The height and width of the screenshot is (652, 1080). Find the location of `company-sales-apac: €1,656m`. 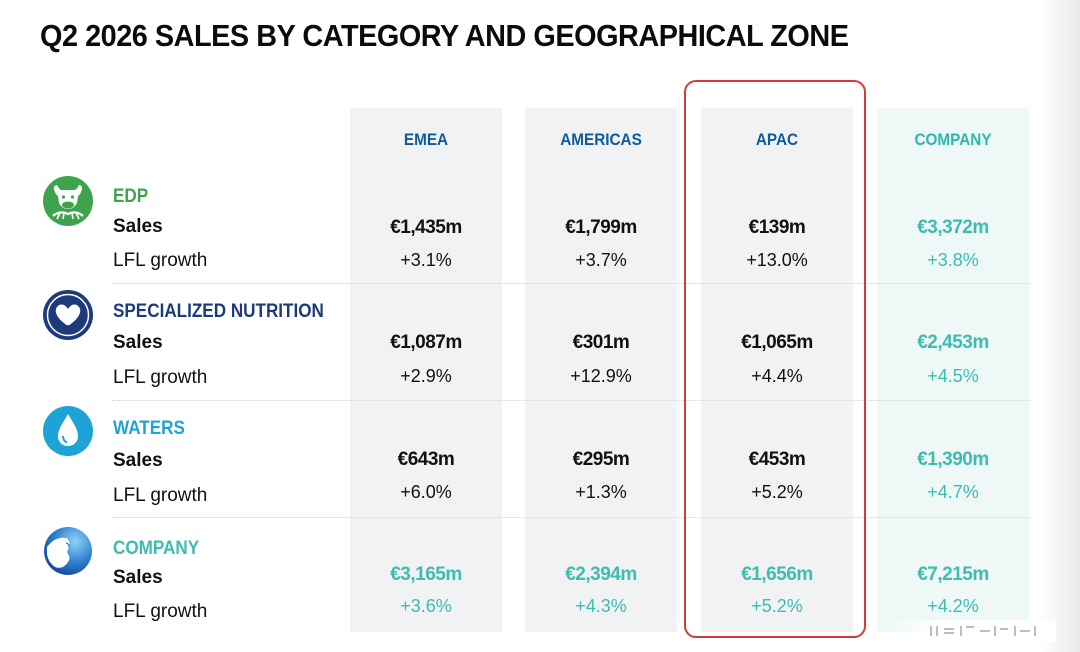

company-sales-apac: €1,656m is located at coordinates (777, 574).